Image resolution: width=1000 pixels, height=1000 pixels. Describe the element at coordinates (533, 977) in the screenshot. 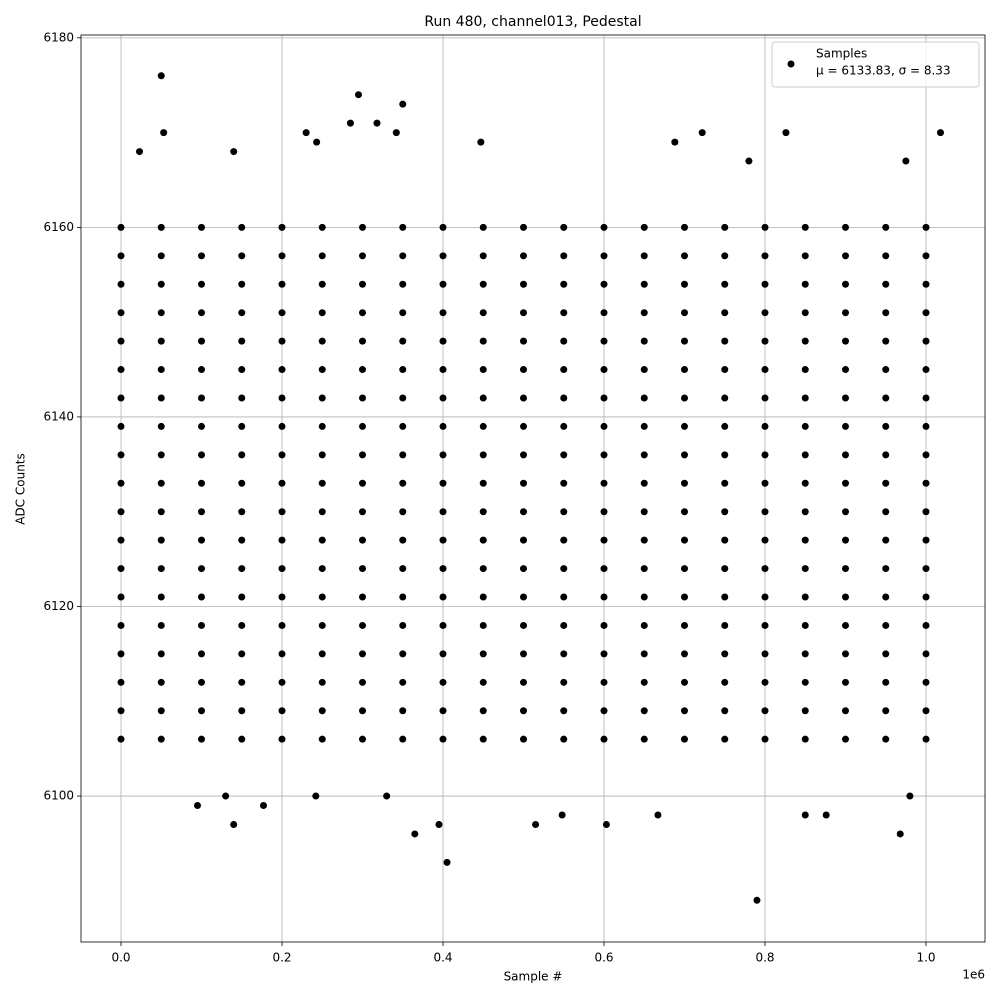

I see `x-axis-label: Sample #` at that location.